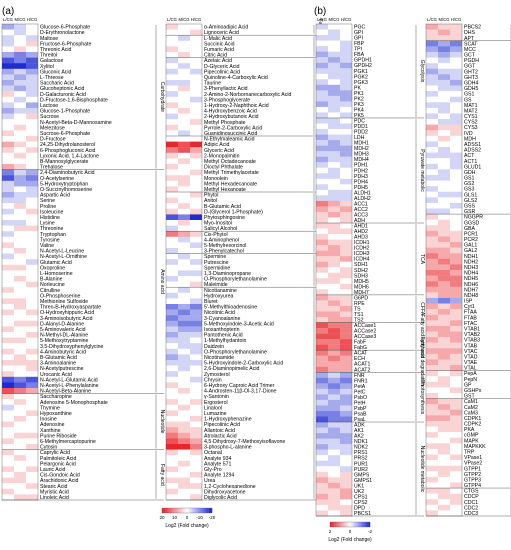 Image resolution: width=511 pixels, height=550 pixels. Describe the element at coordinates (225, 492) in the screenshot. I see `row-label: Dihydroxyacetone` at that location.